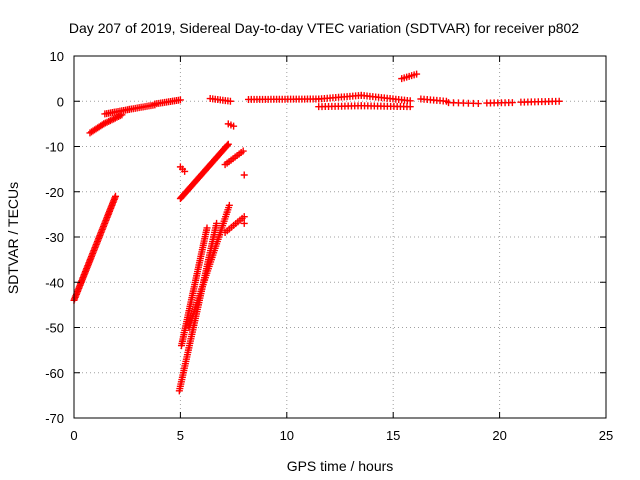 This screenshot has width=640, height=480. I want to click on y-tick-label: -20, so click(54, 192).